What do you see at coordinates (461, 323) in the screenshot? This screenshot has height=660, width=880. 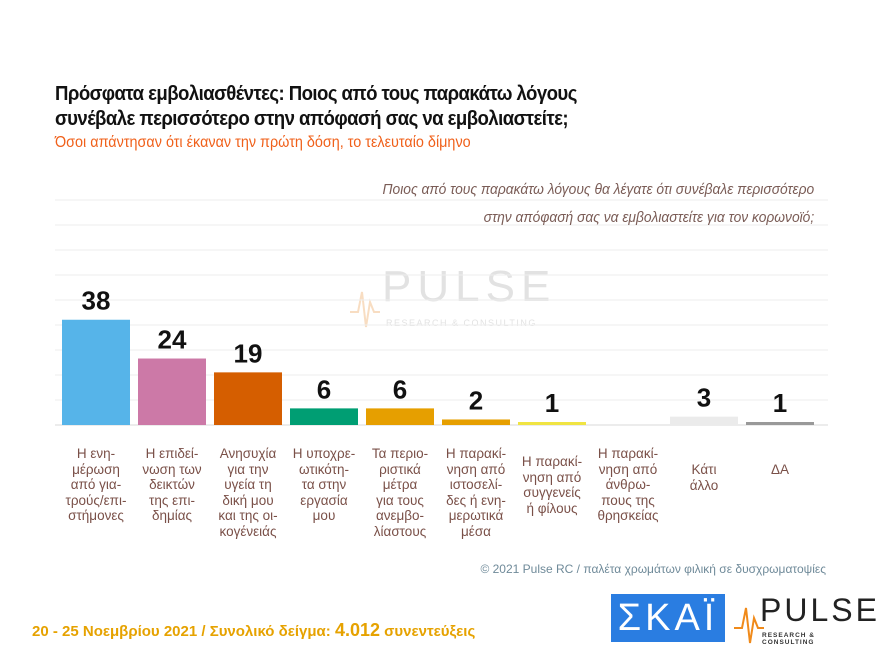 I see `watermark-sub: RESEARCH & CONSULTING` at bounding box center [461, 323].